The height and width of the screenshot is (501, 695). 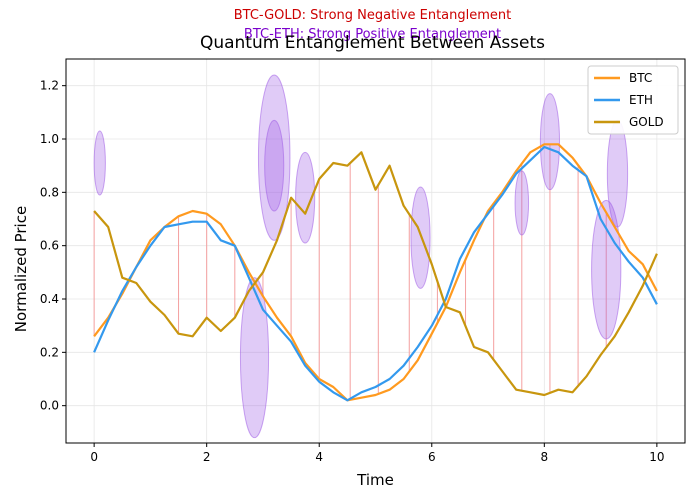 I want to click on x-tick-label: 2, so click(x=207, y=457).